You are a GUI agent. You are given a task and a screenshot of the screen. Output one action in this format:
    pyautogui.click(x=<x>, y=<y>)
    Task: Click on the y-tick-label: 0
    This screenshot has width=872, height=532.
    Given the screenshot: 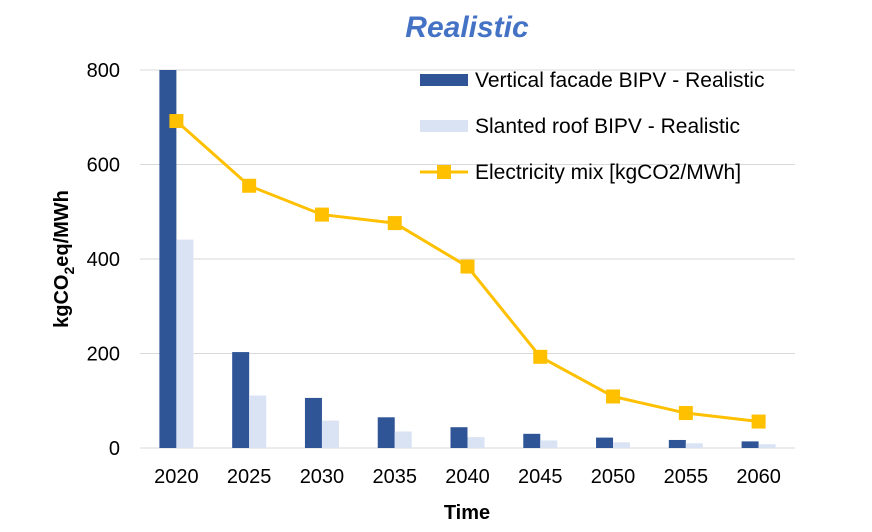 What is the action you would take?
    pyautogui.click(x=114, y=449)
    